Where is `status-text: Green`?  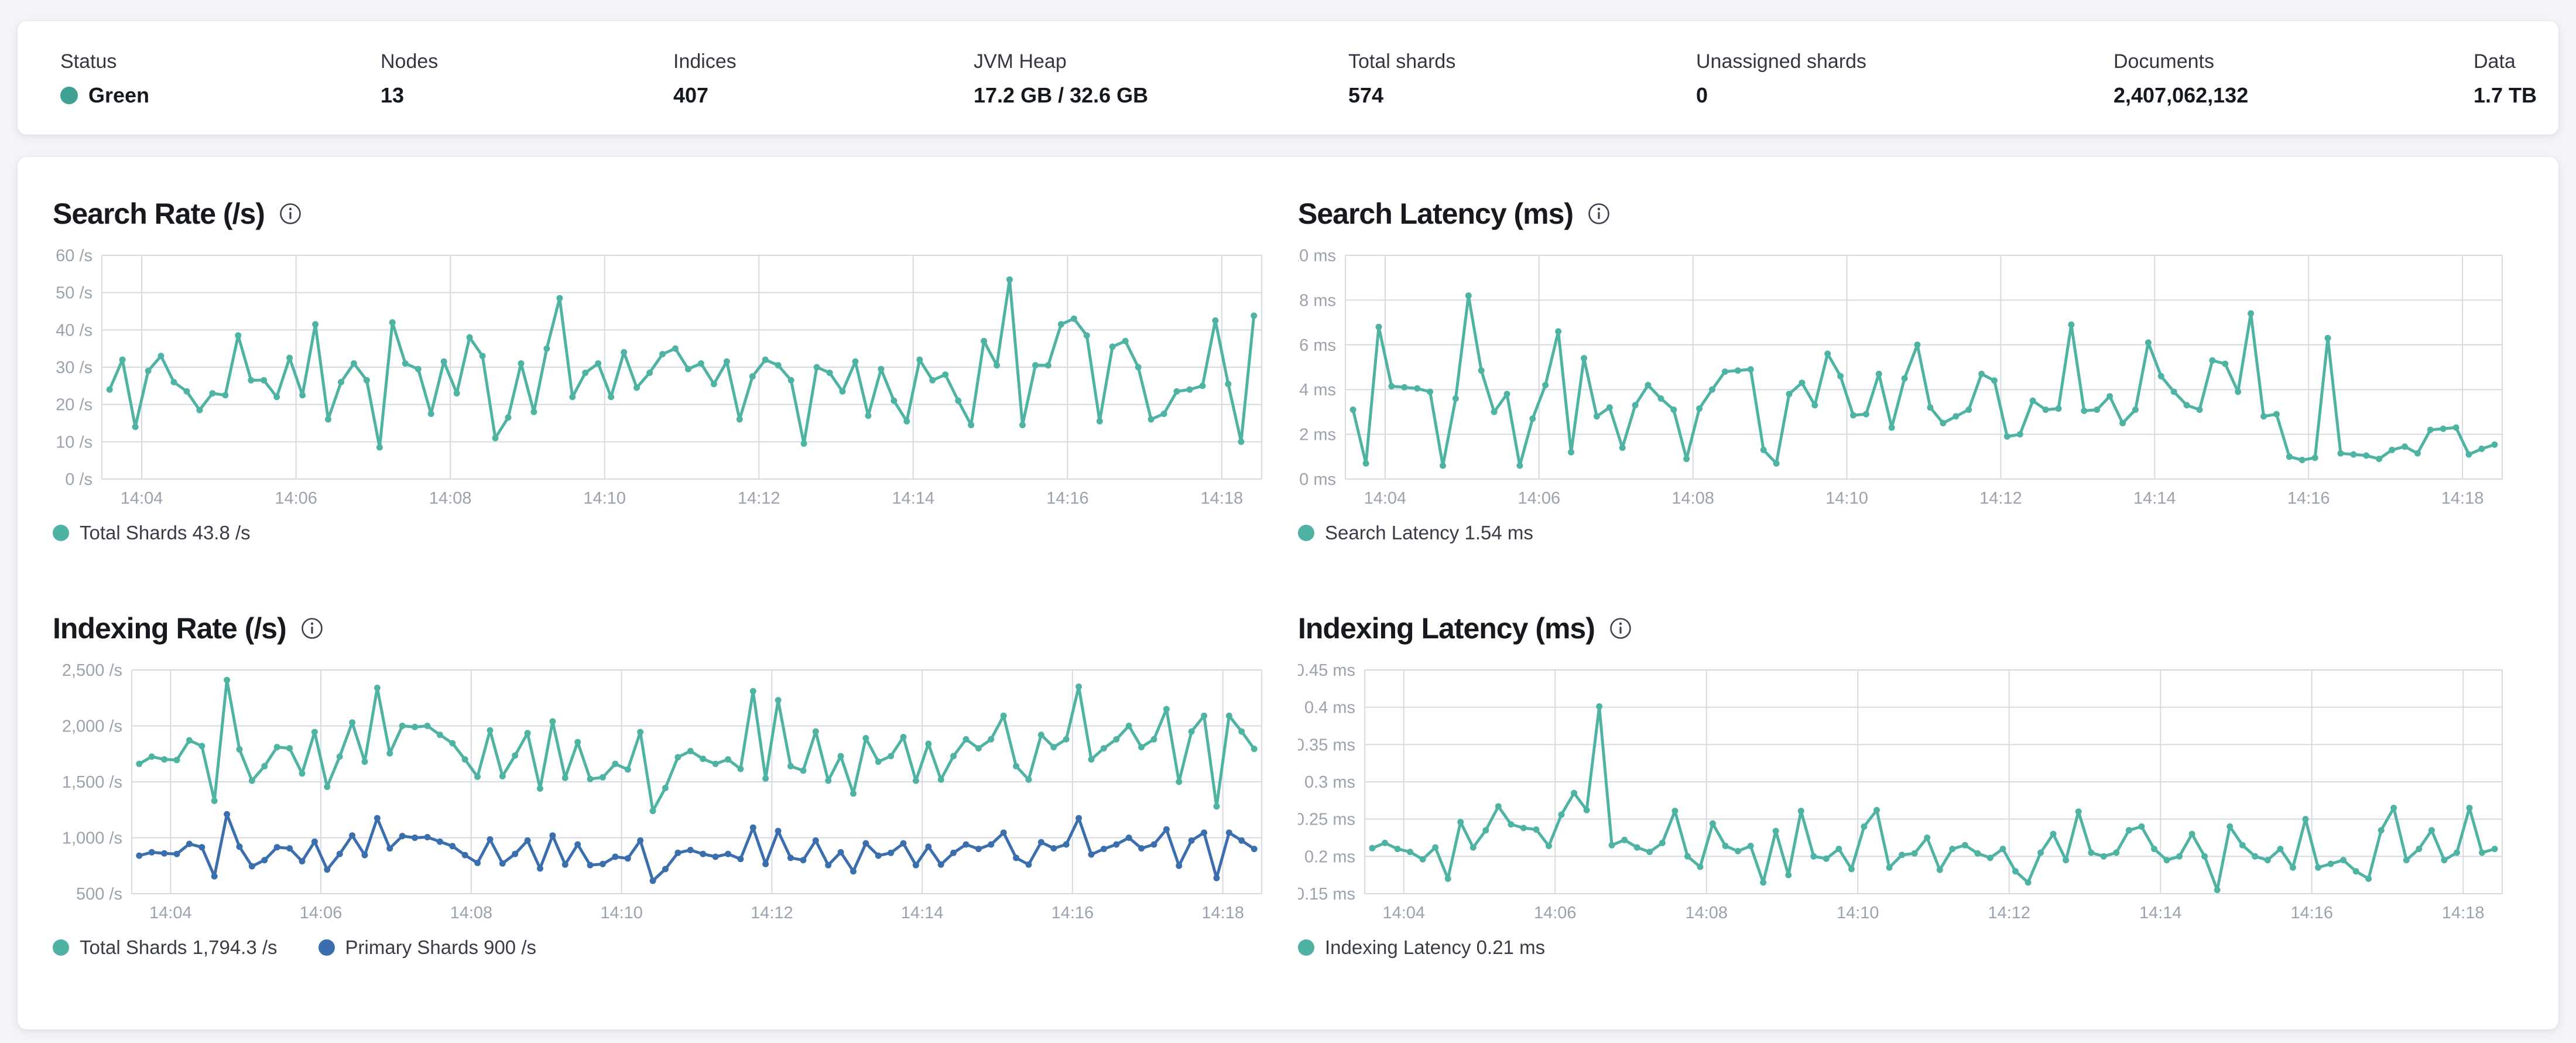 status-text: Green is located at coordinates (119, 95).